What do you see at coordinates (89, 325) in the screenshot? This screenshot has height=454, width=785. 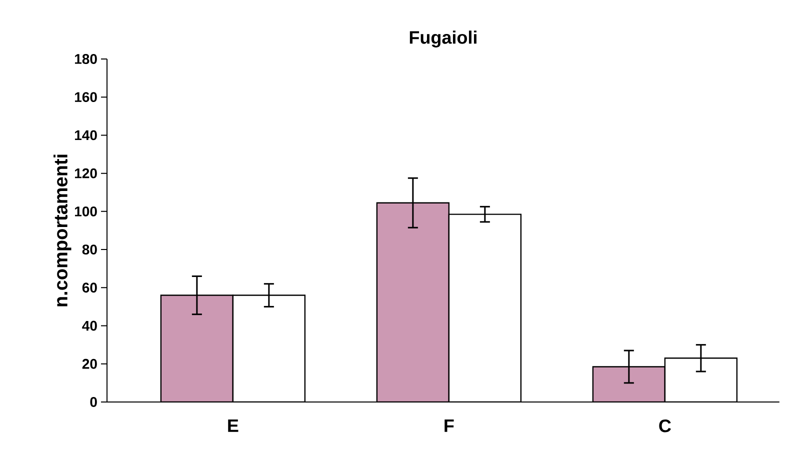 I see `y-tick-label: 40` at bounding box center [89, 325].